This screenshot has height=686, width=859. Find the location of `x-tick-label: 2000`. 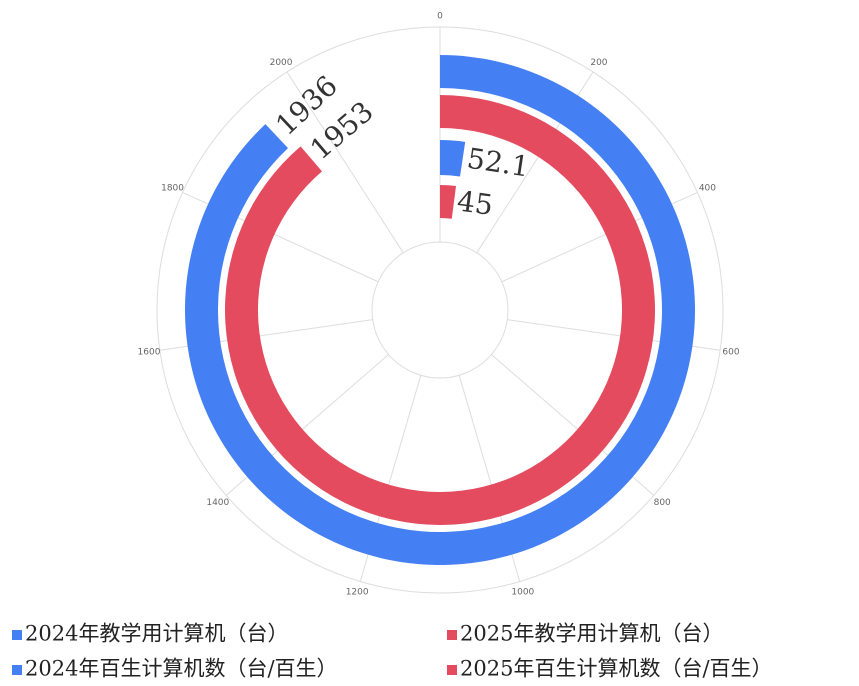

x-tick-label: 2000 is located at coordinates (281, 63).